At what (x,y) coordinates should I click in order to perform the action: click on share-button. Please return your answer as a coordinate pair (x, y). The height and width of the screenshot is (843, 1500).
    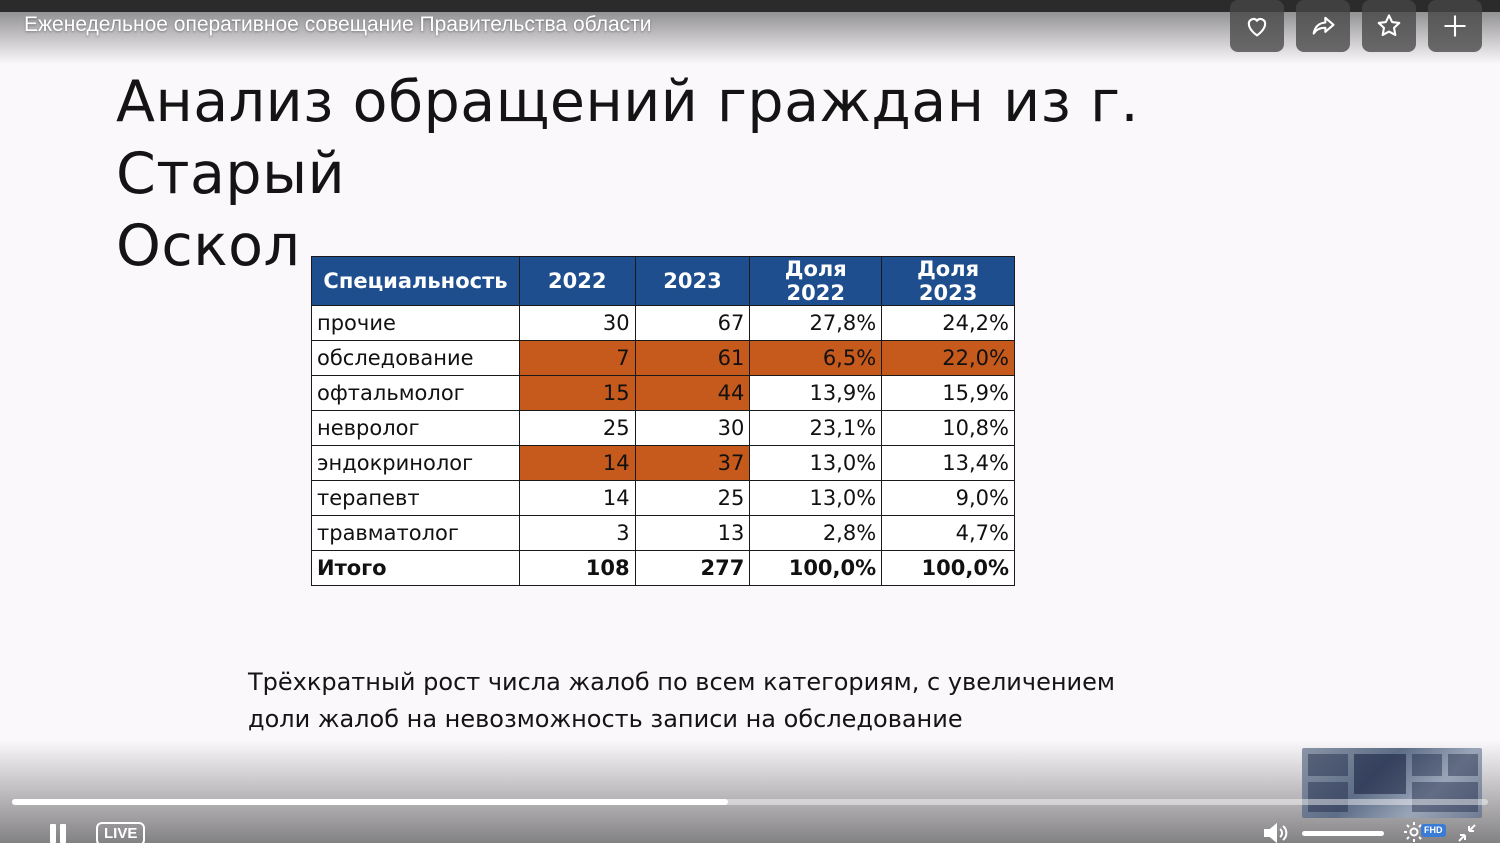
    Looking at the image, I should click on (1323, 26).